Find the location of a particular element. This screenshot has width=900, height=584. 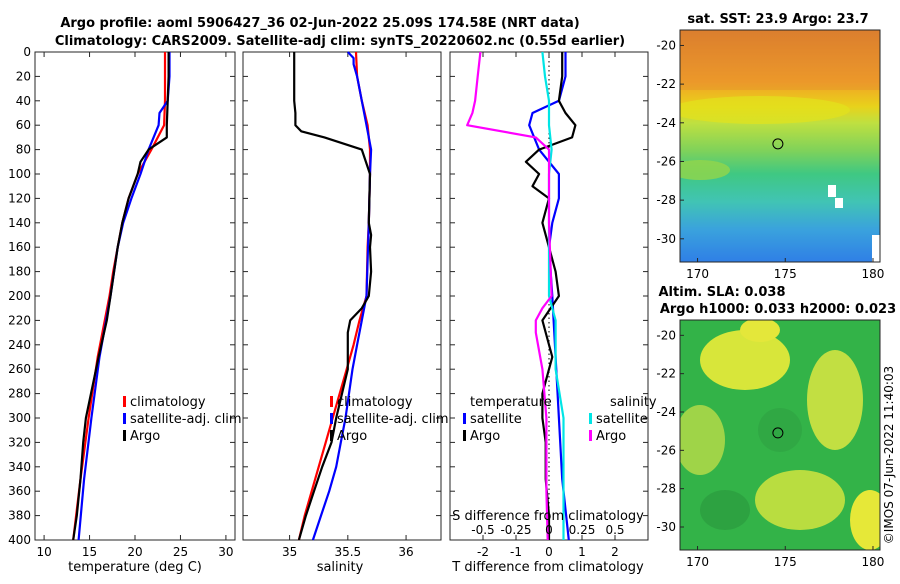

salinity-difference-ticklabels: -0.5 -0.25 0 0.25 0.5 is located at coordinates (547, 530).